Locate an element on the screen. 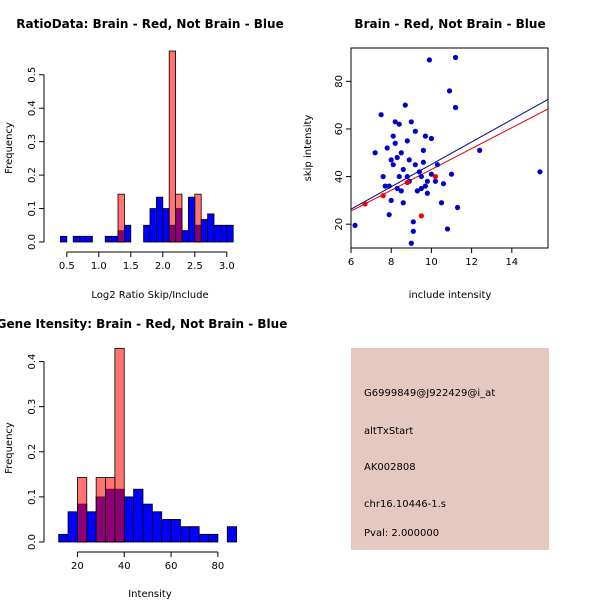  scatter-points is located at coordinates (447, 150).